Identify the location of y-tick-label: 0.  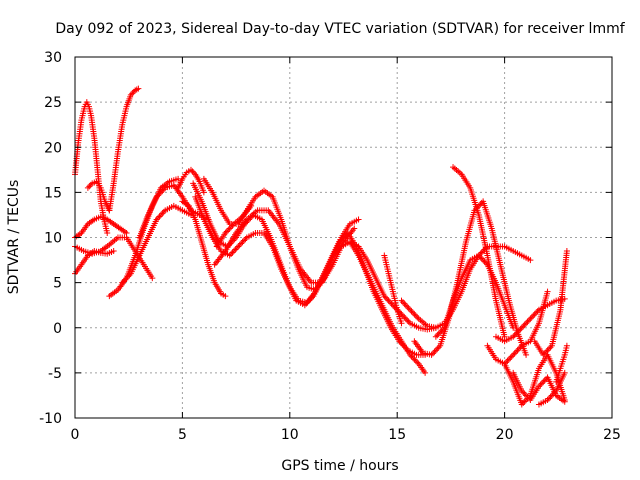
(57, 329).